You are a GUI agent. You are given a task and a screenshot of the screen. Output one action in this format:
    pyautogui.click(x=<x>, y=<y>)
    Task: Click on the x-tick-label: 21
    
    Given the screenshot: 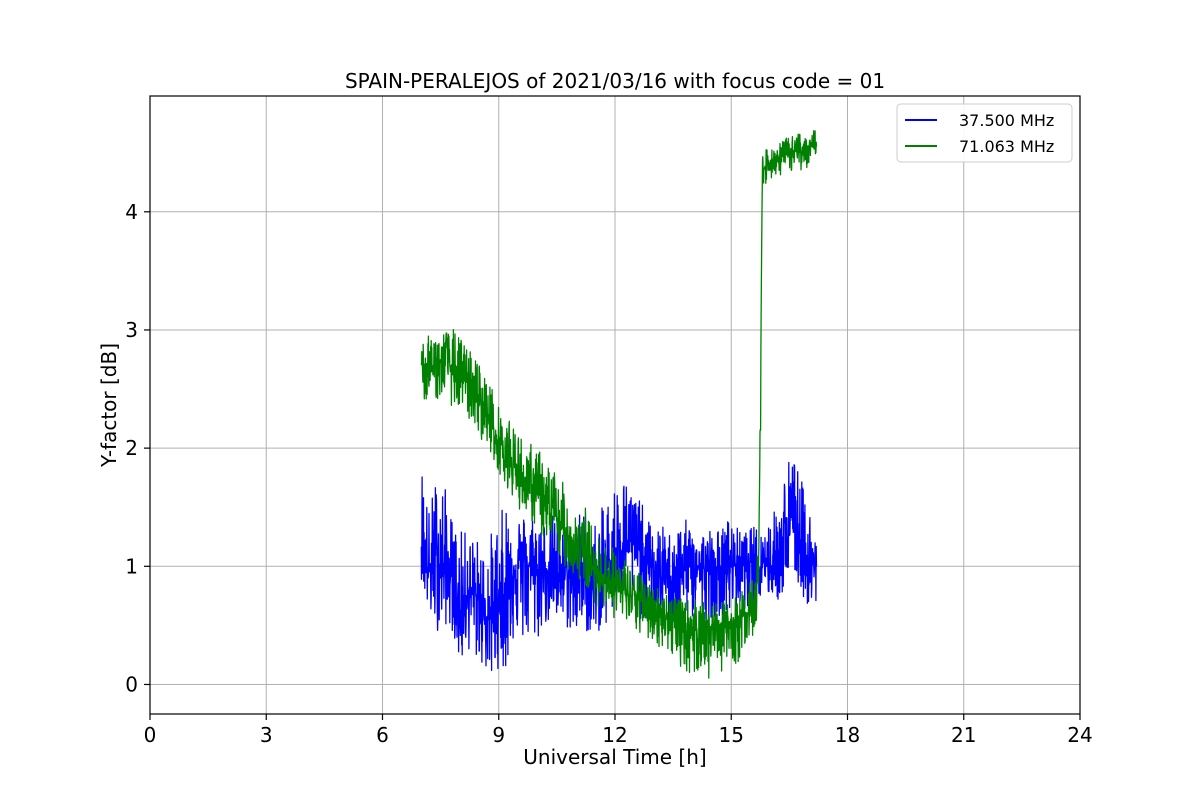 What is the action you would take?
    pyautogui.click(x=963, y=735)
    